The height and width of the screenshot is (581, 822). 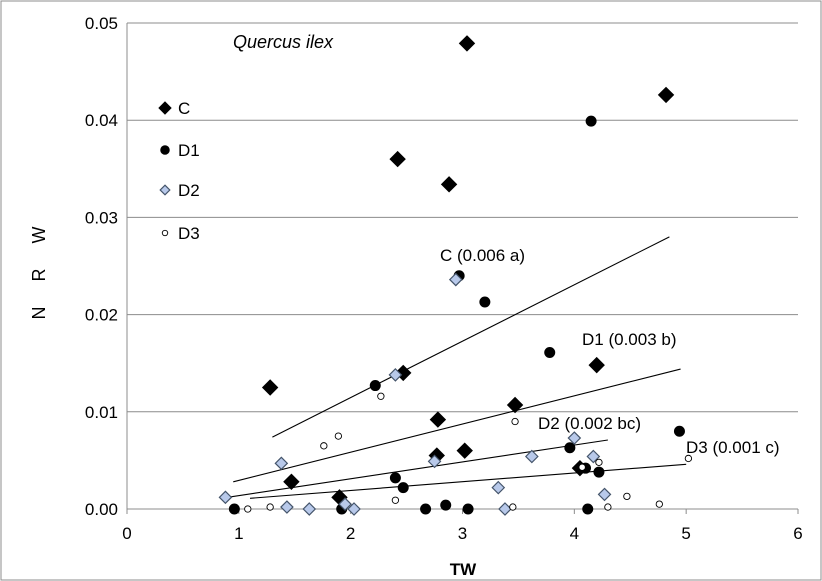 I want to click on trend-line-d3, so click(x=468, y=481).